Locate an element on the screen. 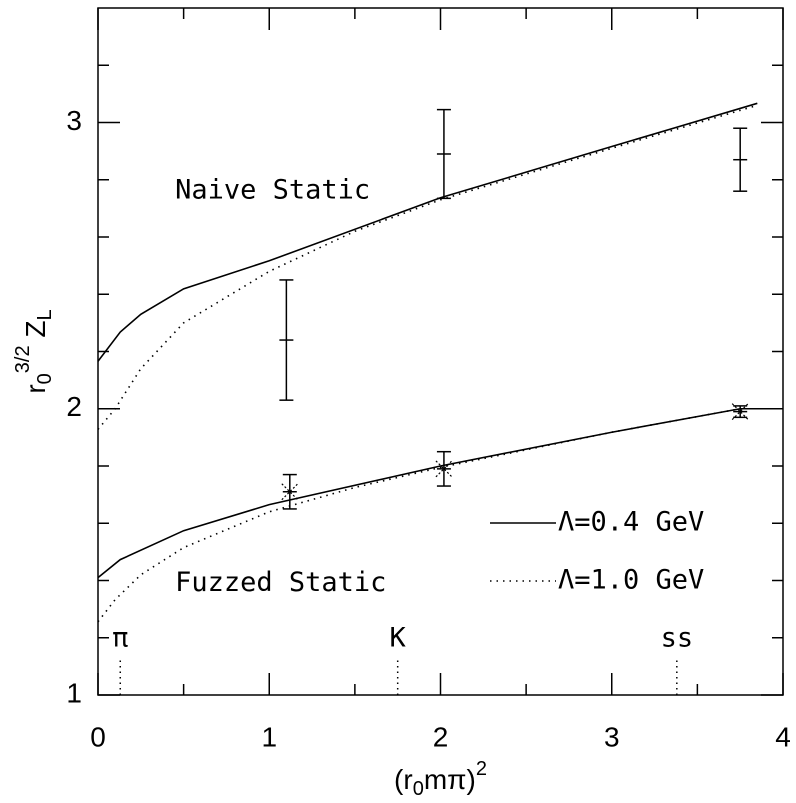  x-label-part: (r is located at coordinates (403, 779).